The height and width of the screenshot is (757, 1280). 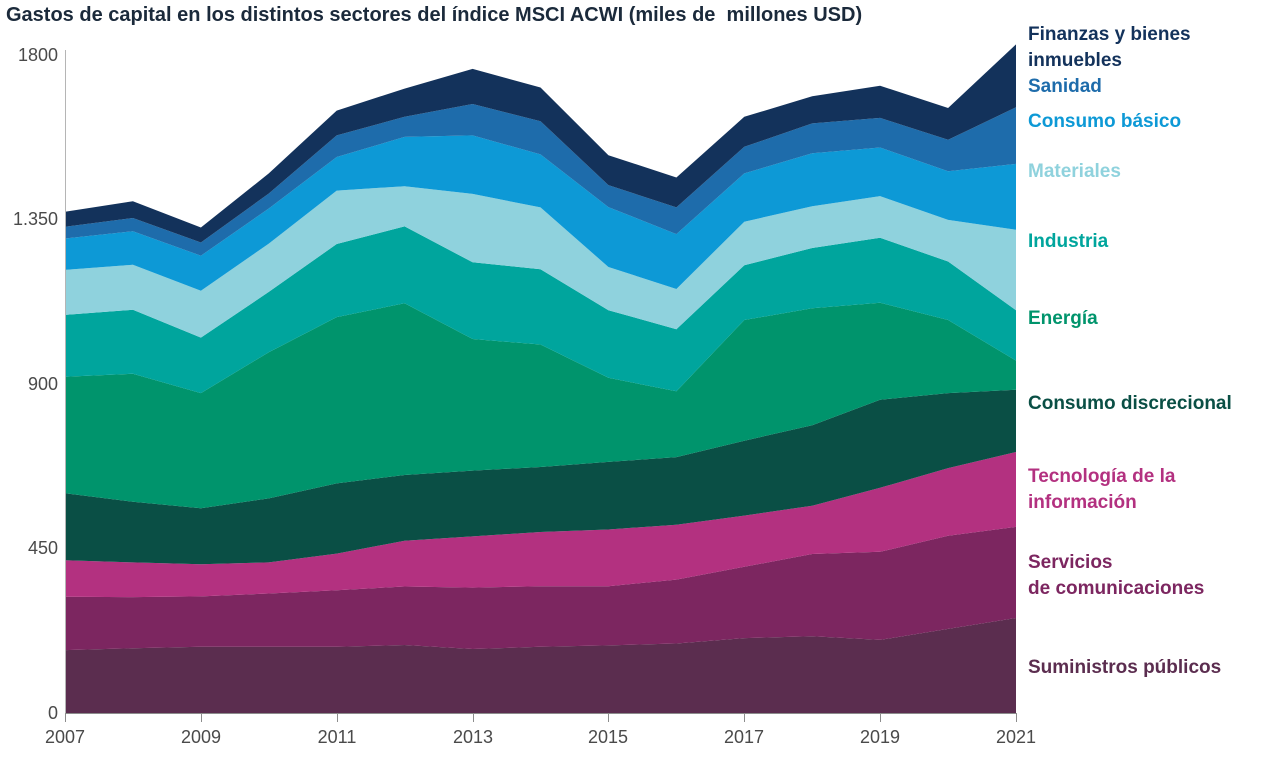 What do you see at coordinates (880, 717) in the screenshot?
I see `x-tick-2019` at bounding box center [880, 717].